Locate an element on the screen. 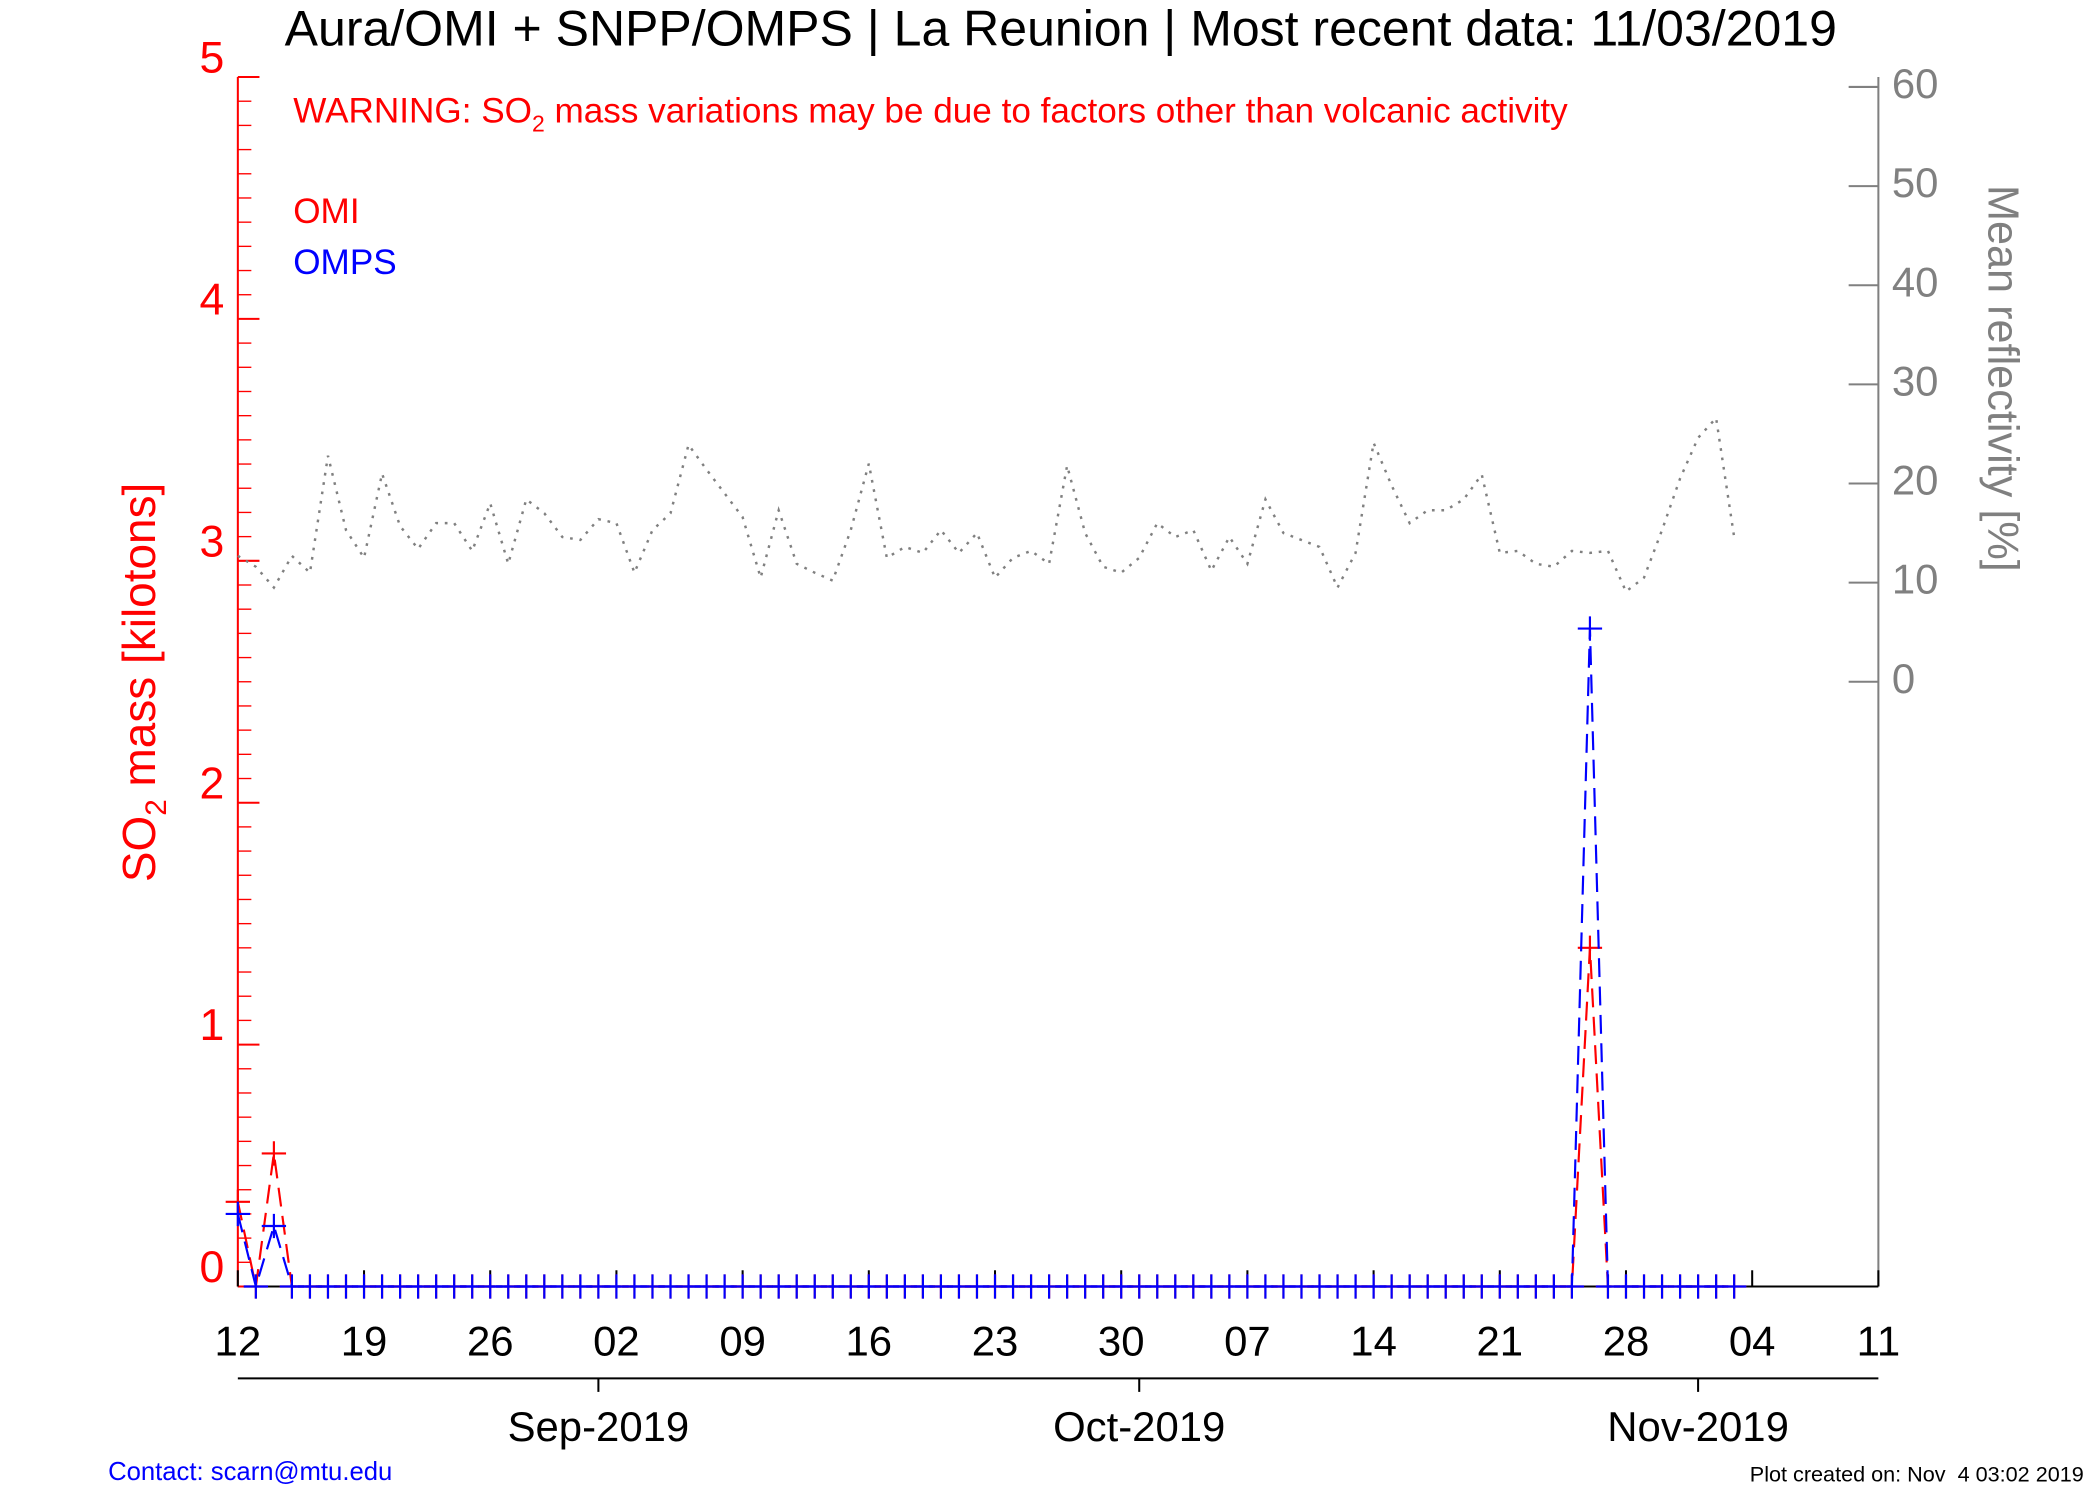 The width and height of the screenshot is (2100, 1500). y2-tick-label: 50 is located at coordinates (1915, 182).